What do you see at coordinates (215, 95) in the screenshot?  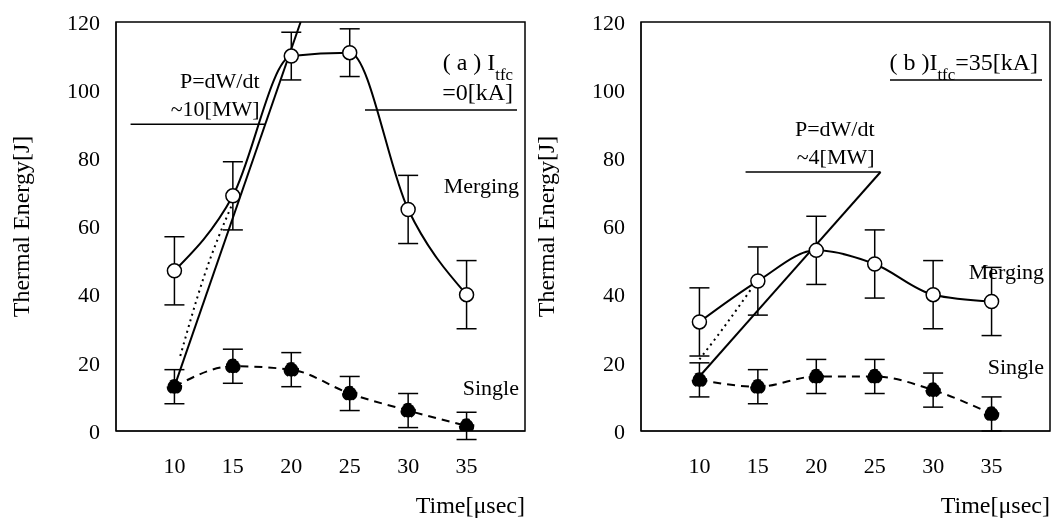 I see `annotation: P=dW/dt ~10[MW]` at bounding box center [215, 95].